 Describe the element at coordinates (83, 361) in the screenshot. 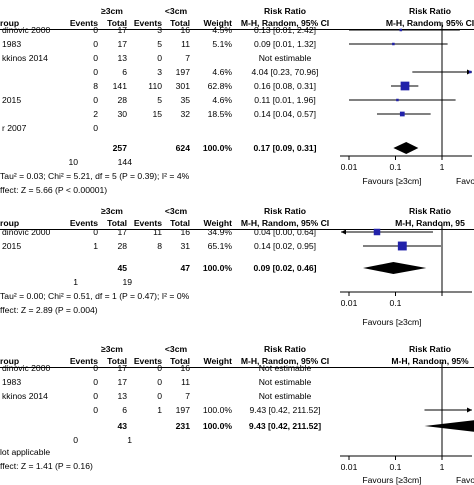

I see `exp-events-header: Events` at that location.